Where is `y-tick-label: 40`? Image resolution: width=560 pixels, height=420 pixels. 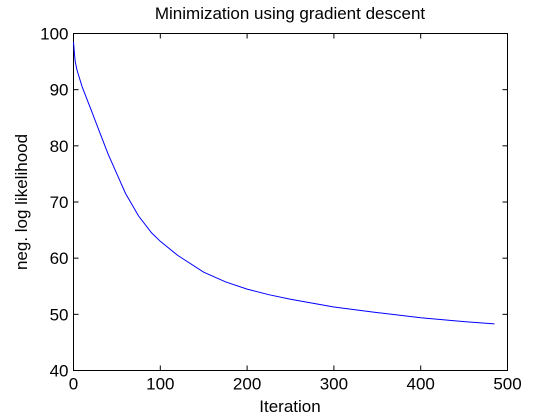
y-tick-label: 40 is located at coordinates (59, 371).